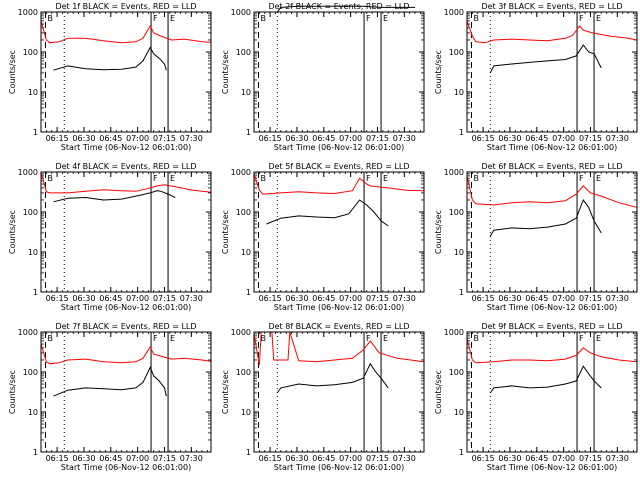 Image resolution: width=640 pixels, height=484 pixels. Describe the element at coordinates (125, 326) in the screenshot. I see `panel-title: Det 7f BLACK = Events, RED = LLD` at that location.